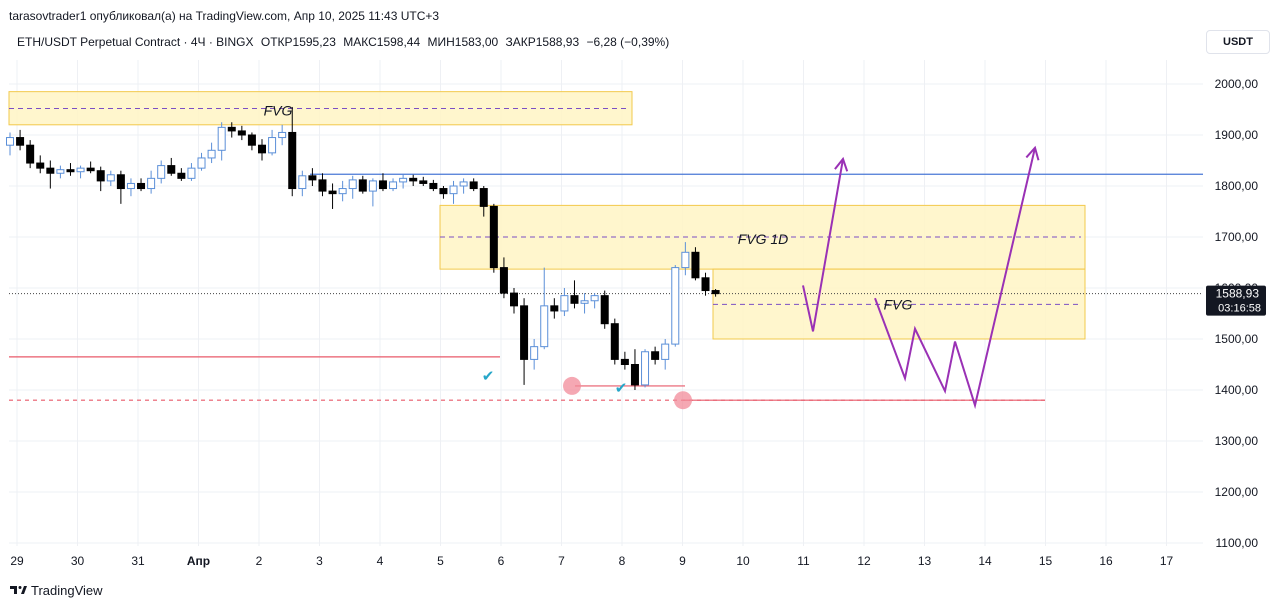 The width and height of the screenshot is (1280, 606). What do you see at coordinates (628, 42) in the screenshot?
I see `change-value: −6,28 (−0,39%)` at bounding box center [628, 42].